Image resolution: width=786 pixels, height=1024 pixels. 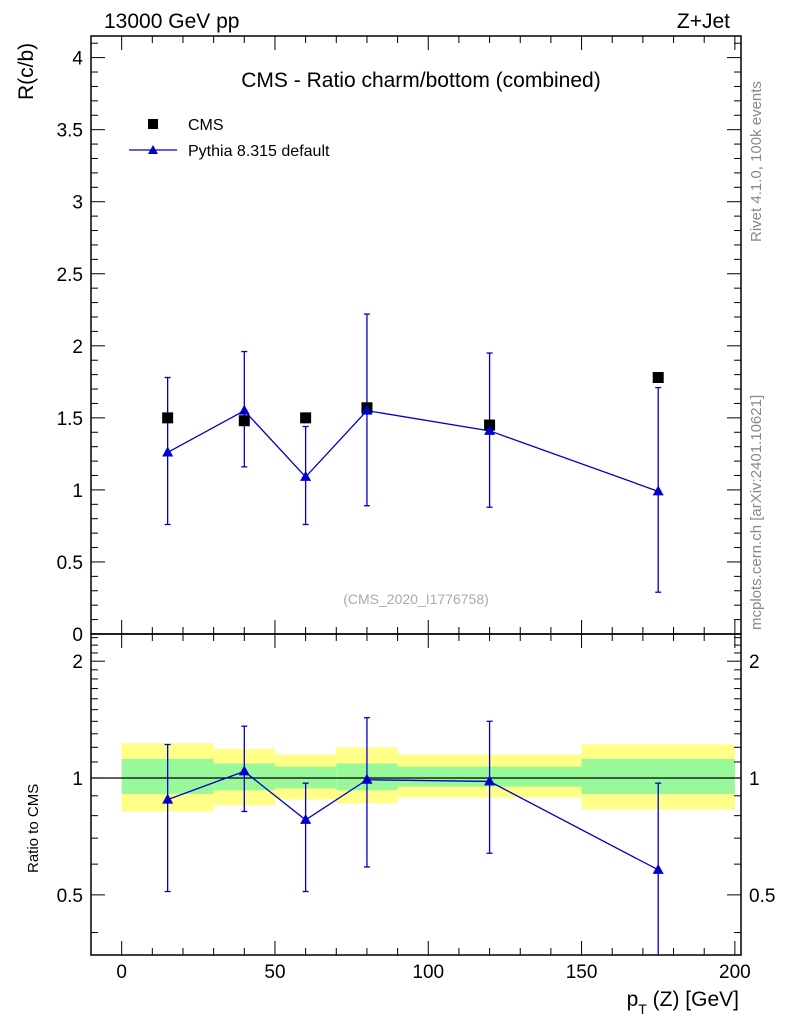 What do you see at coordinates (756, 512) in the screenshot?
I see `mcplots-label: mcplots.cern.ch [arXiv:2401.10621]` at bounding box center [756, 512].